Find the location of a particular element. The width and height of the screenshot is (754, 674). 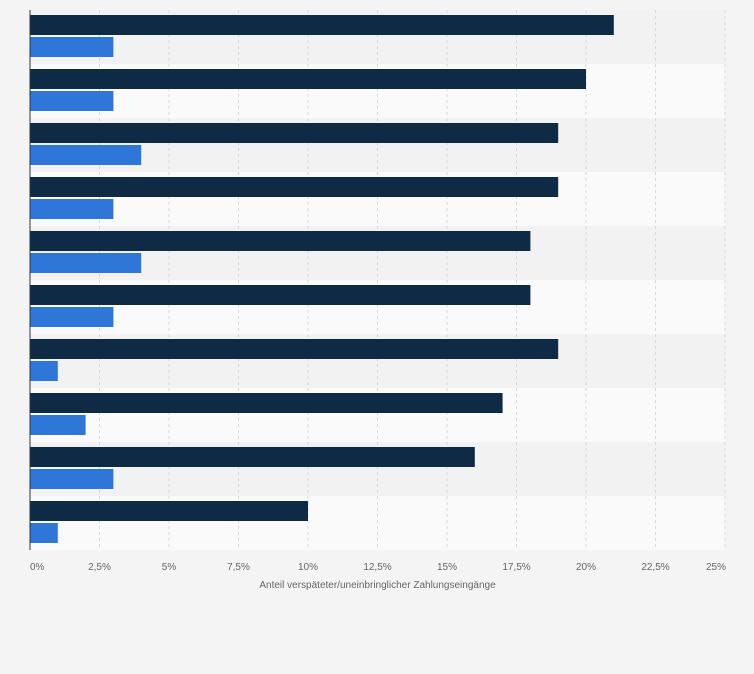

x-tick-label: 22,5% is located at coordinates (655, 567).